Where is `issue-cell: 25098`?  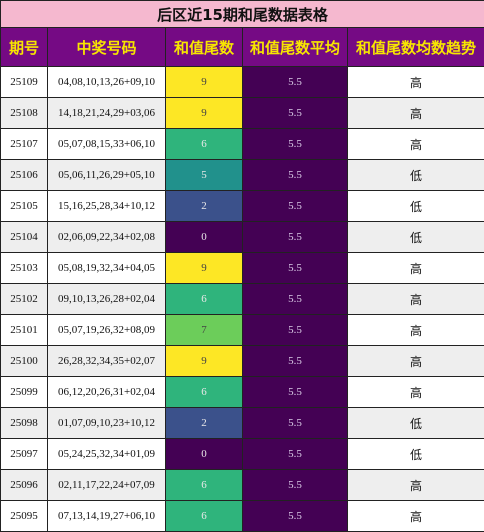 issue-cell: 25098 is located at coordinates (24, 423).